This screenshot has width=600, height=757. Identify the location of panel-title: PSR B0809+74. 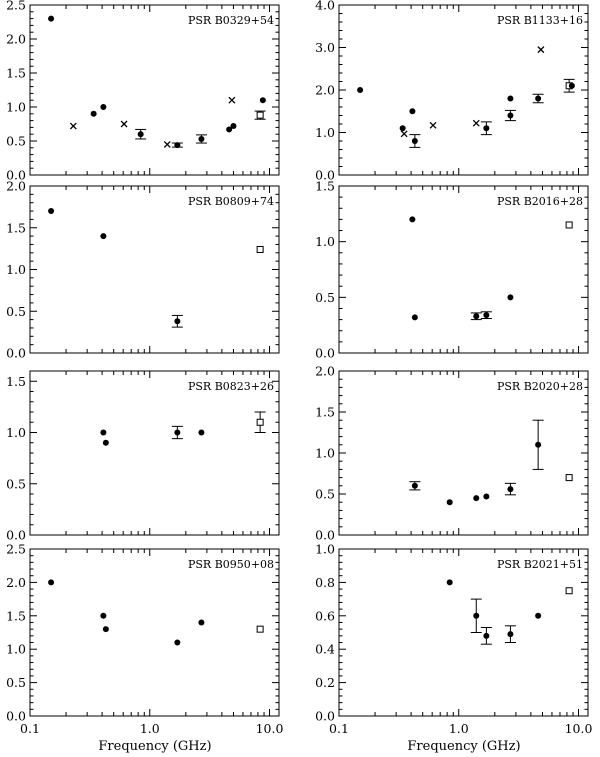
(231, 201).